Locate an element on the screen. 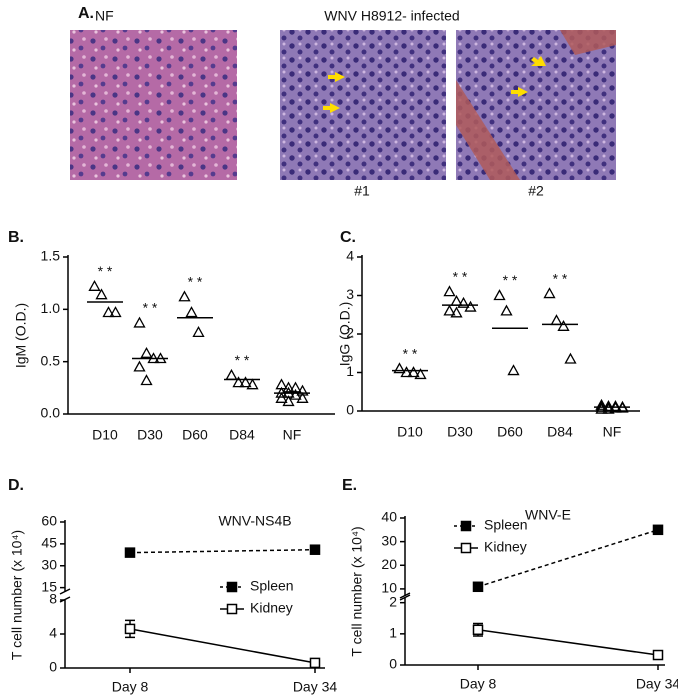 The height and width of the screenshot is (700, 678). image-label: WNV H8912- infected is located at coordinates (391, 16).